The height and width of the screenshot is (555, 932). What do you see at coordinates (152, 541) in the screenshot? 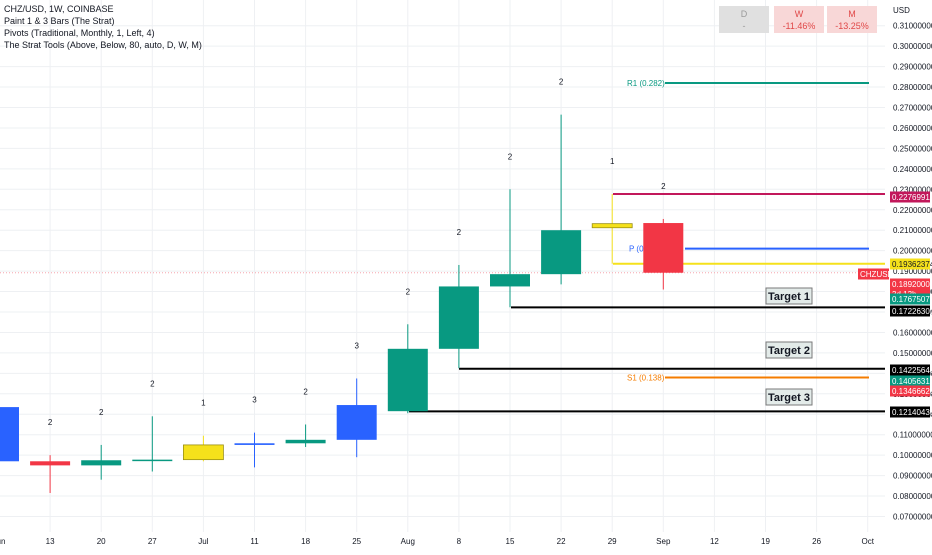
I see `time-tick: 27` at bounding box center [152, 541].